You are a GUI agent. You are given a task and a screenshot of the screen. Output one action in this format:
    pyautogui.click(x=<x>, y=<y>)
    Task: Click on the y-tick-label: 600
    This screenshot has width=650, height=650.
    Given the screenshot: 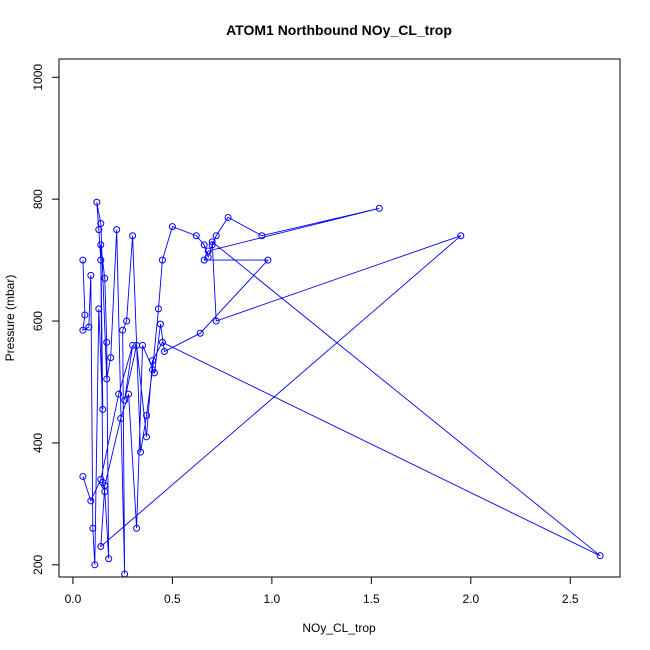 What is the action you would take?
    pyautogui.click(x=38, y=321)
    